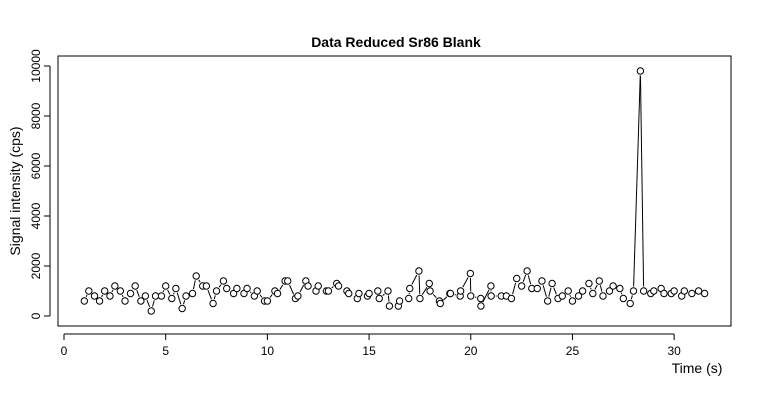 The height and width of the screenshot is (400, 760). I want to click on y-tick-label: 6000, so click(36, 165).